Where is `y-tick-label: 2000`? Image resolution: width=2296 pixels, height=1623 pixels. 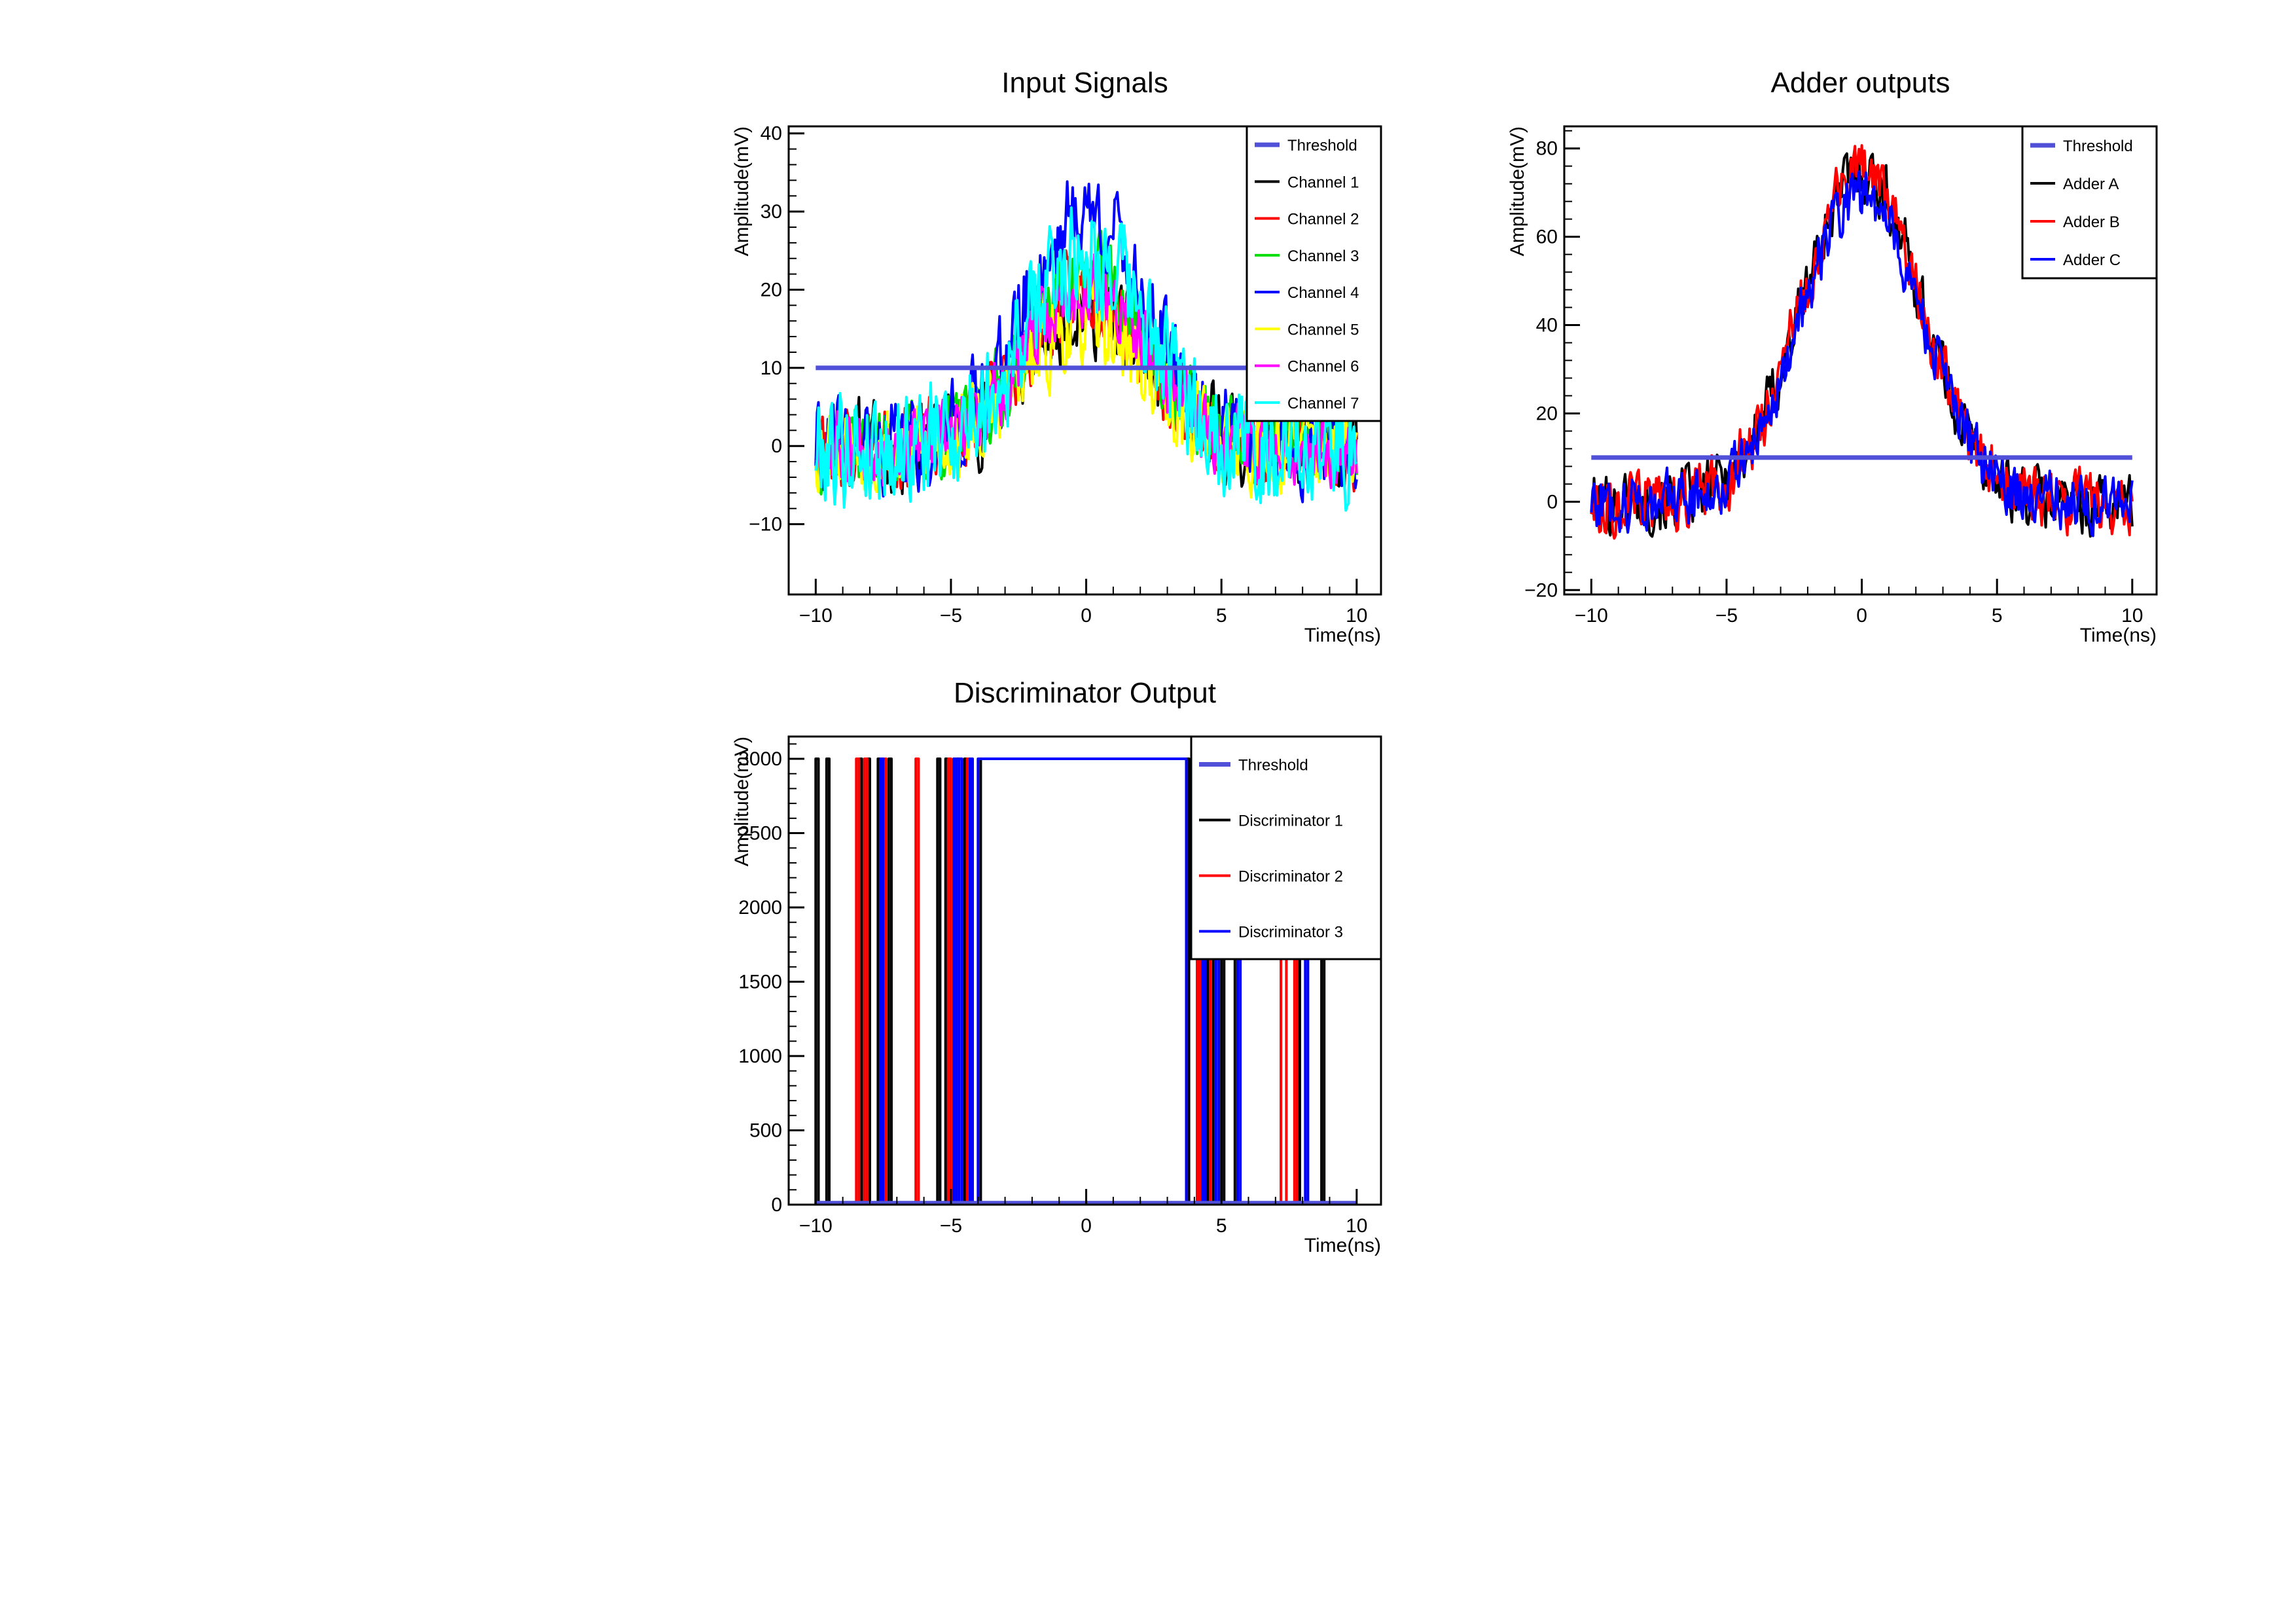 y-tick-label: 2000 is located at coordinates (760, 908).